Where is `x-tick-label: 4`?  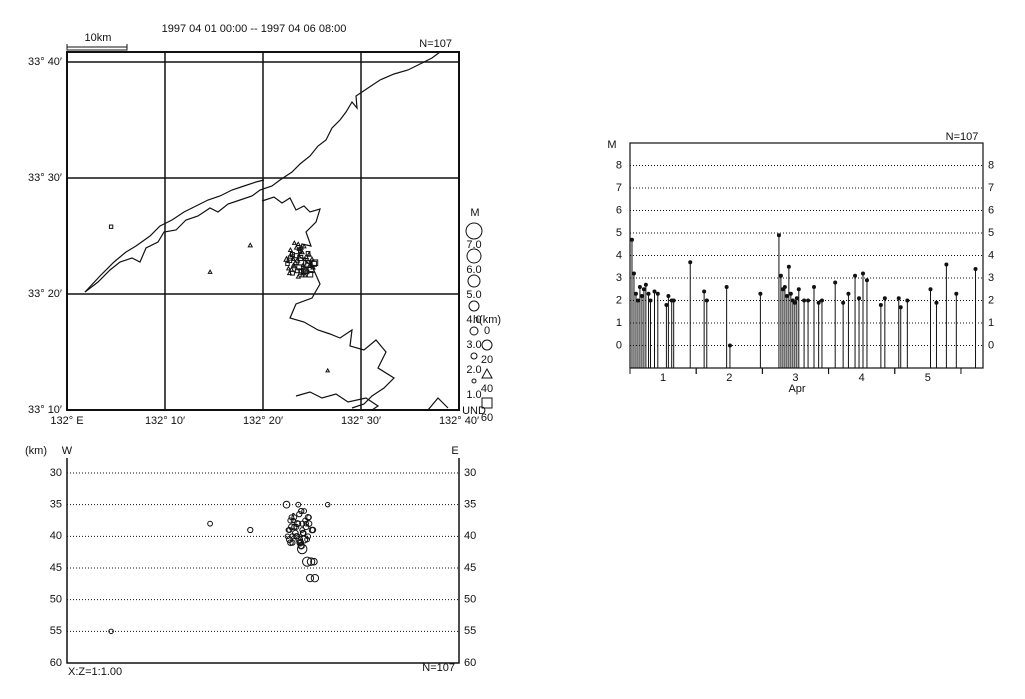 x-tick-label: 4 is located at coordinates (862, 378).